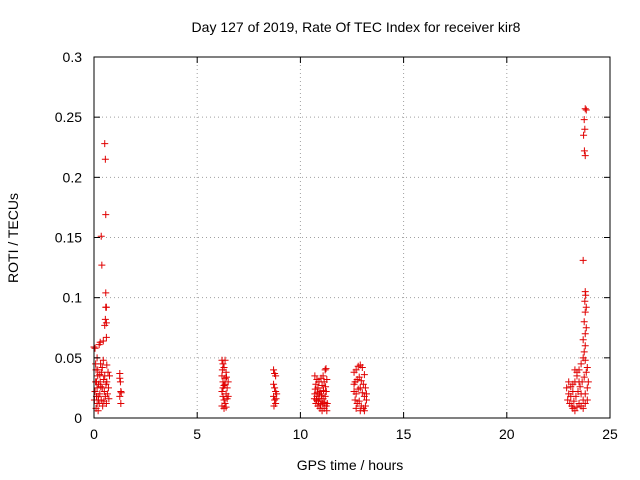 The image size is (640, 480). Describe the element at coordinates (404, 434) in the screenshot. I see `x-tick-label: 15` at that location.